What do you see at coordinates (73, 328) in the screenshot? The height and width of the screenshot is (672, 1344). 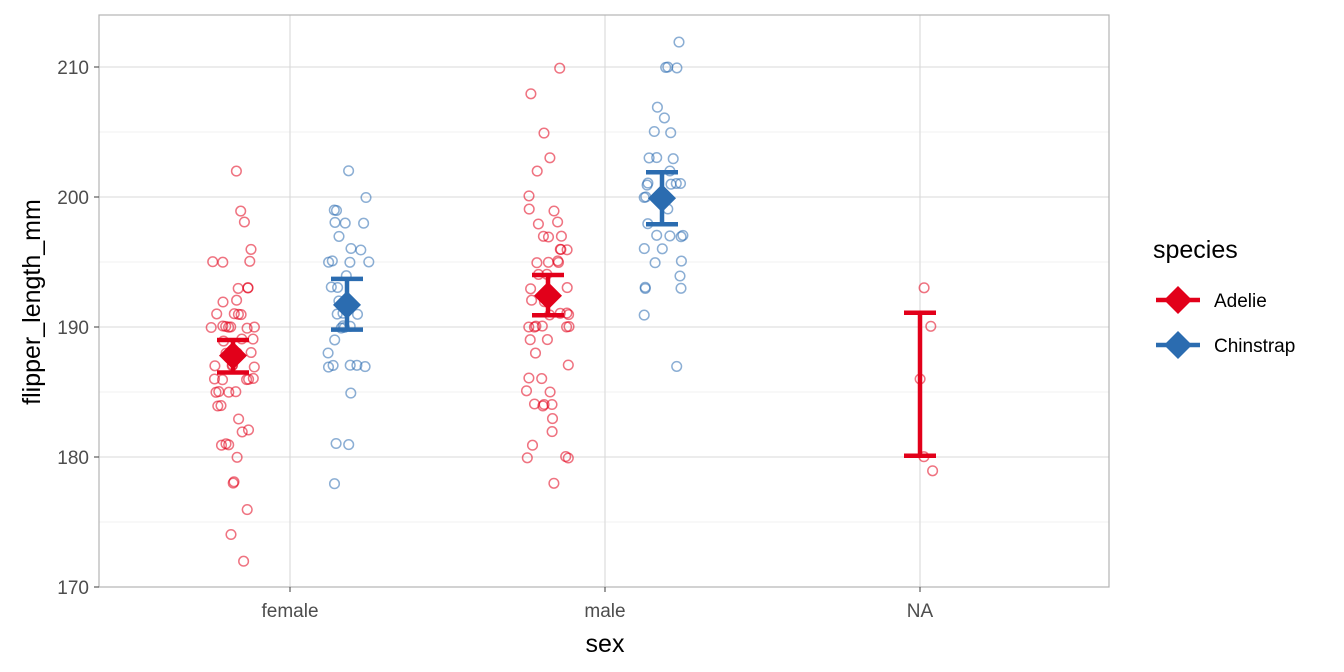 I see `y-tick-label: 190` at bounding box center [73, 328].